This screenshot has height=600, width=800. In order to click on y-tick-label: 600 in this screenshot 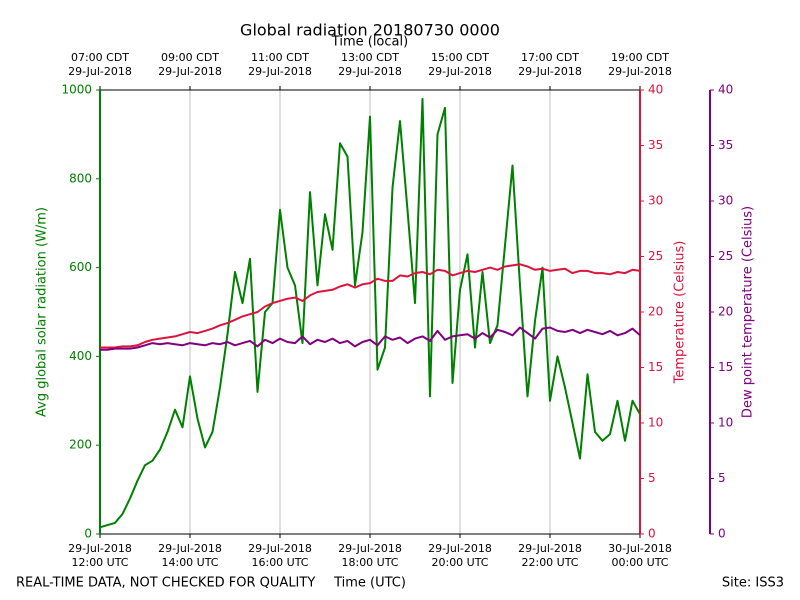, I will do `click(80, 267)`.